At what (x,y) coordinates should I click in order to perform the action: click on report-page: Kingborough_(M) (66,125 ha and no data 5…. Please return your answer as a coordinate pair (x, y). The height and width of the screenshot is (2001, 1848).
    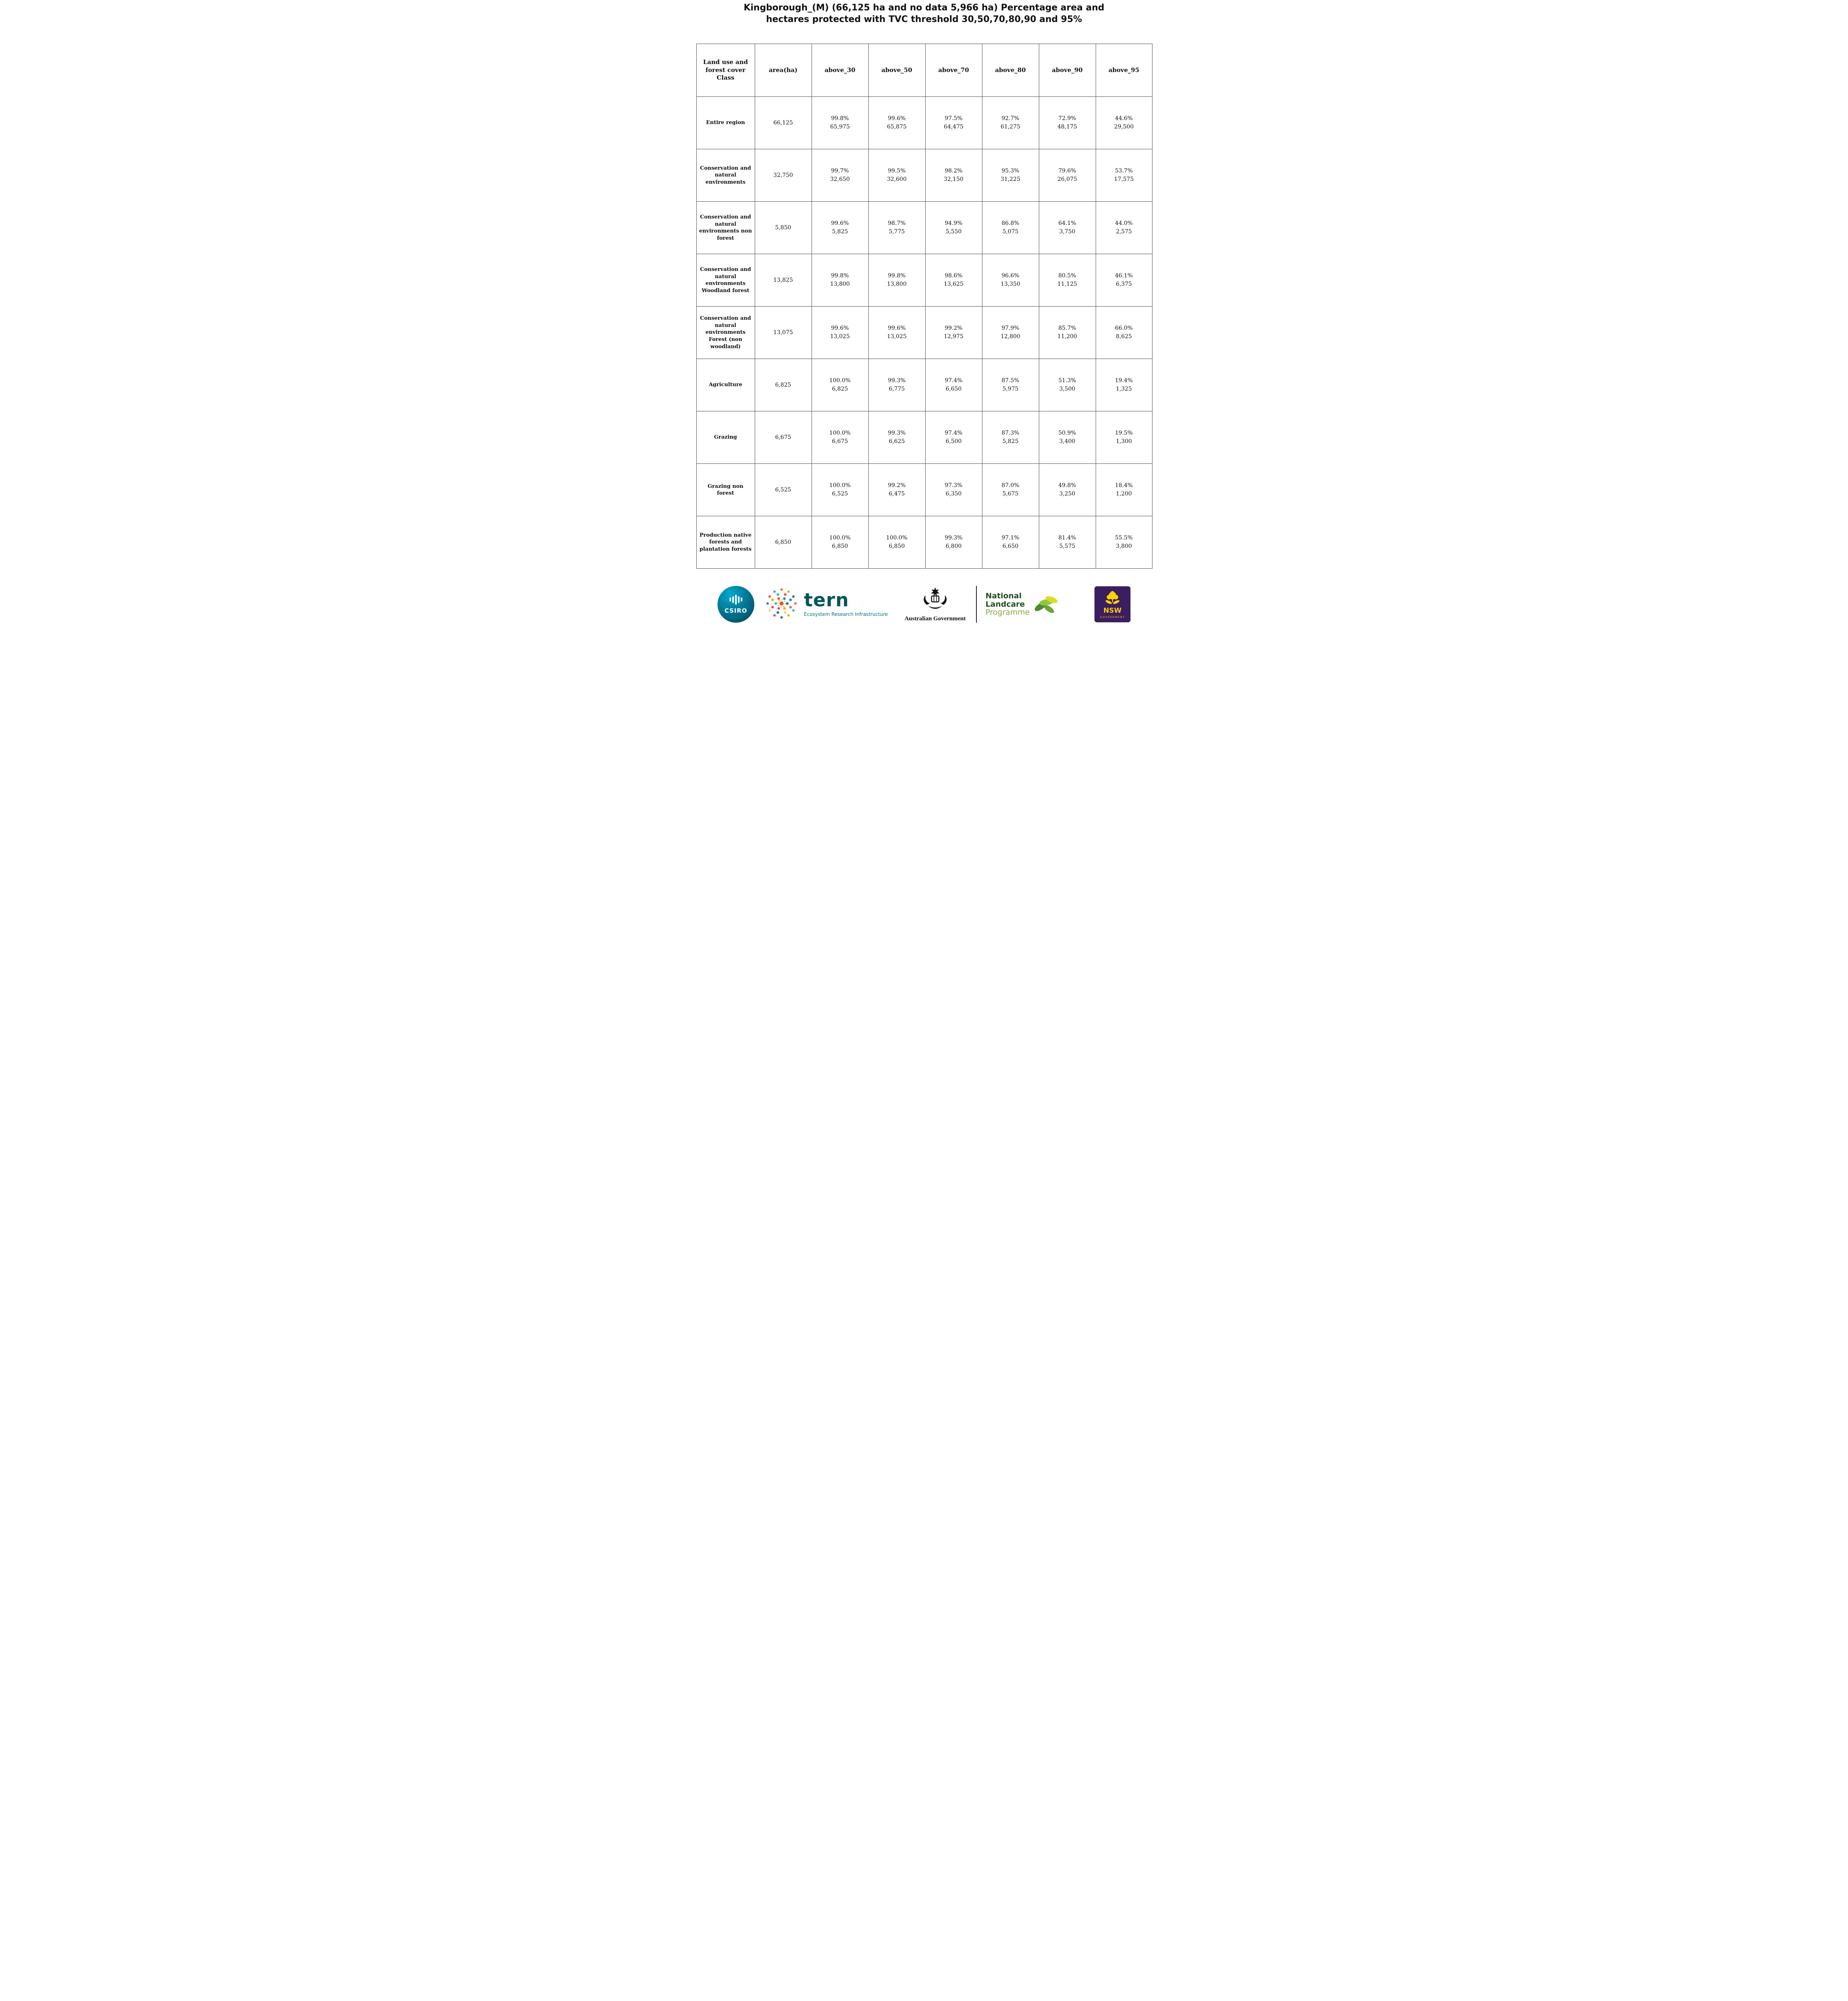
    Looking at the image, I should click on (924, 316).